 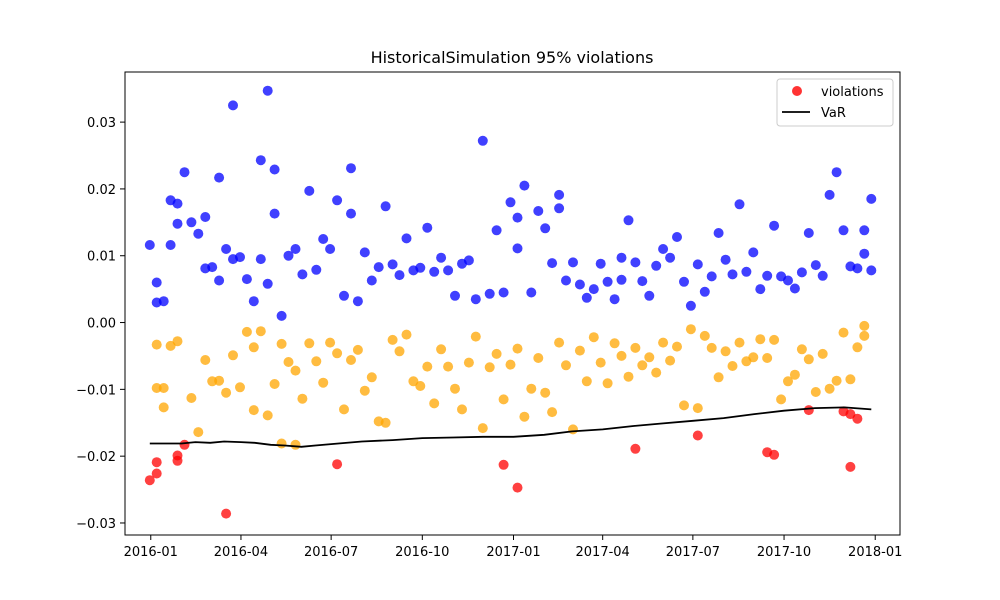 I want to click on x-tick-label: 2017-07, so click(x=693, y=552).